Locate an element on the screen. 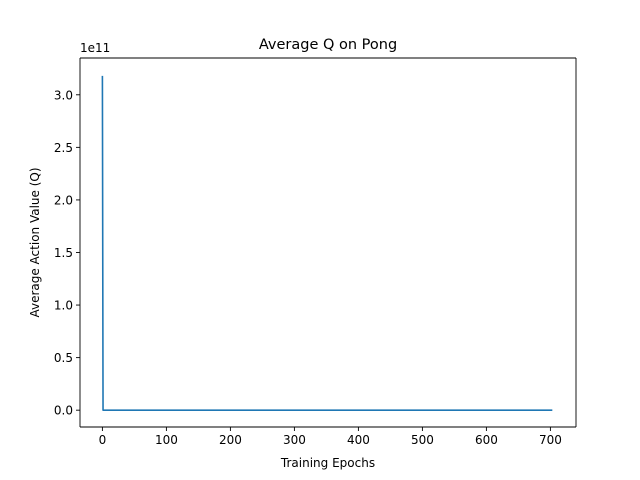 The height and width of the screenshot is (480, 640). y-tick-label: 1.0 is located at coordinates (63, 306).